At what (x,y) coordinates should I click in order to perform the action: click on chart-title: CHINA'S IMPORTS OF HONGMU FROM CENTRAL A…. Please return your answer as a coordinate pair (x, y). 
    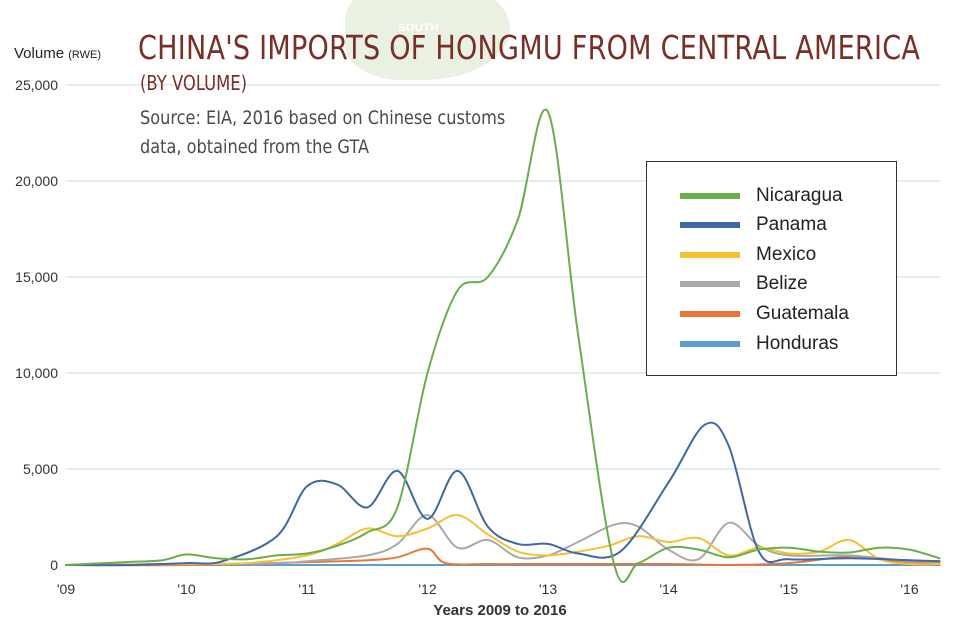
    Looking at the image, I should click on (529, 47).